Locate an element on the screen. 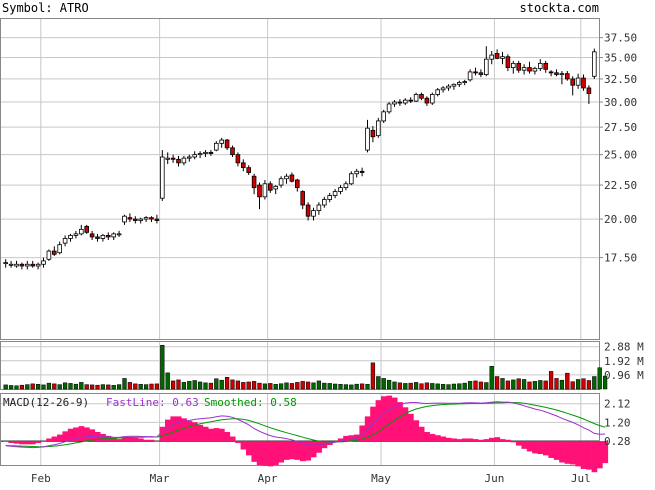 This screenshot has height=490, width=655. symbol-label: Symbol: ATRO is located at coordinates (45, 8).